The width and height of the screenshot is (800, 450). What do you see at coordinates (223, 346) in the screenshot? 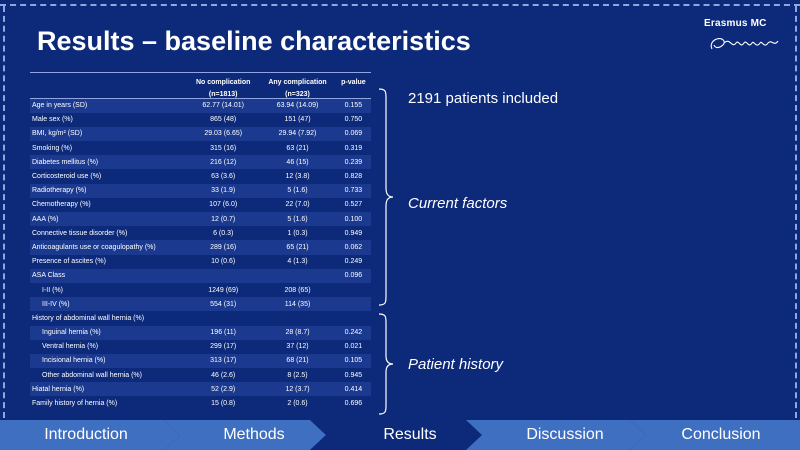
I see `row-no-complication: 299 (17)` at bounding box center [223, 346].